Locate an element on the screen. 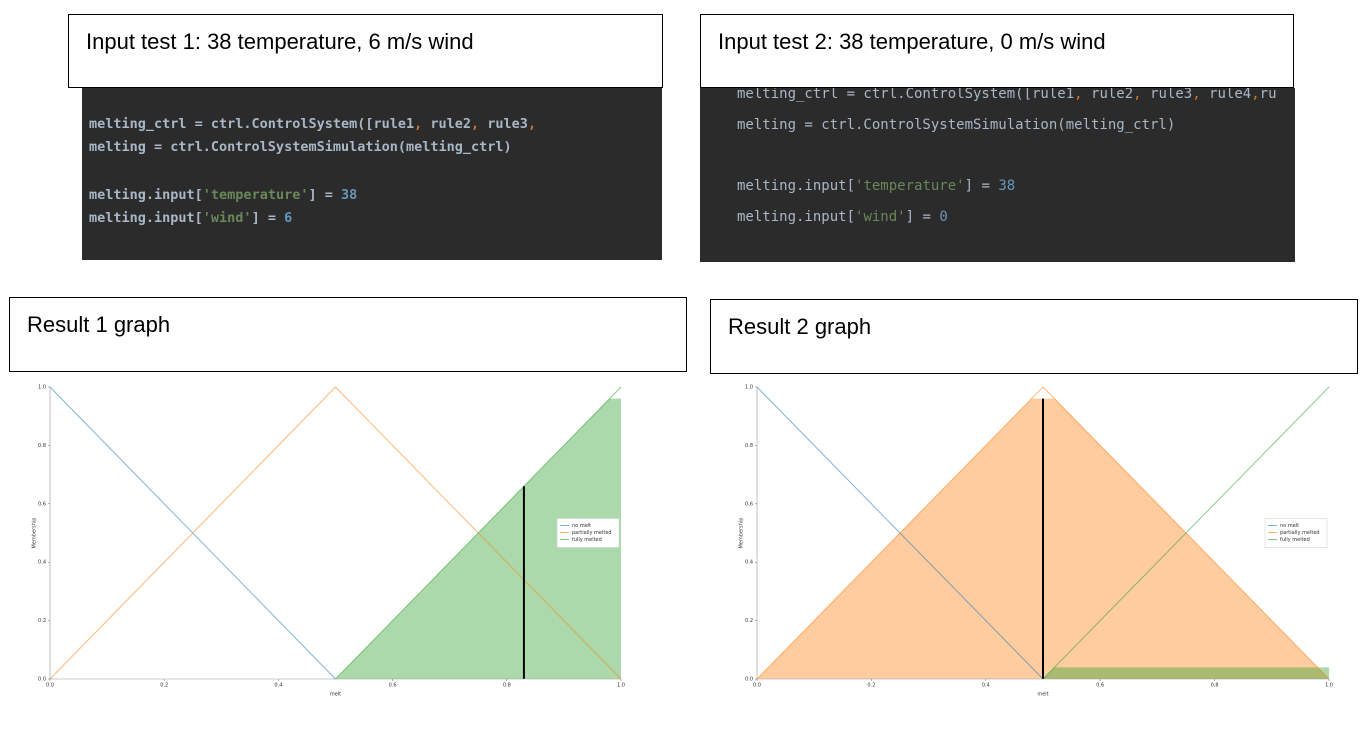 Image resolution: width=1370 pixels, height=756 pixels. code-token: ru is located at coordinates (1268, 95).